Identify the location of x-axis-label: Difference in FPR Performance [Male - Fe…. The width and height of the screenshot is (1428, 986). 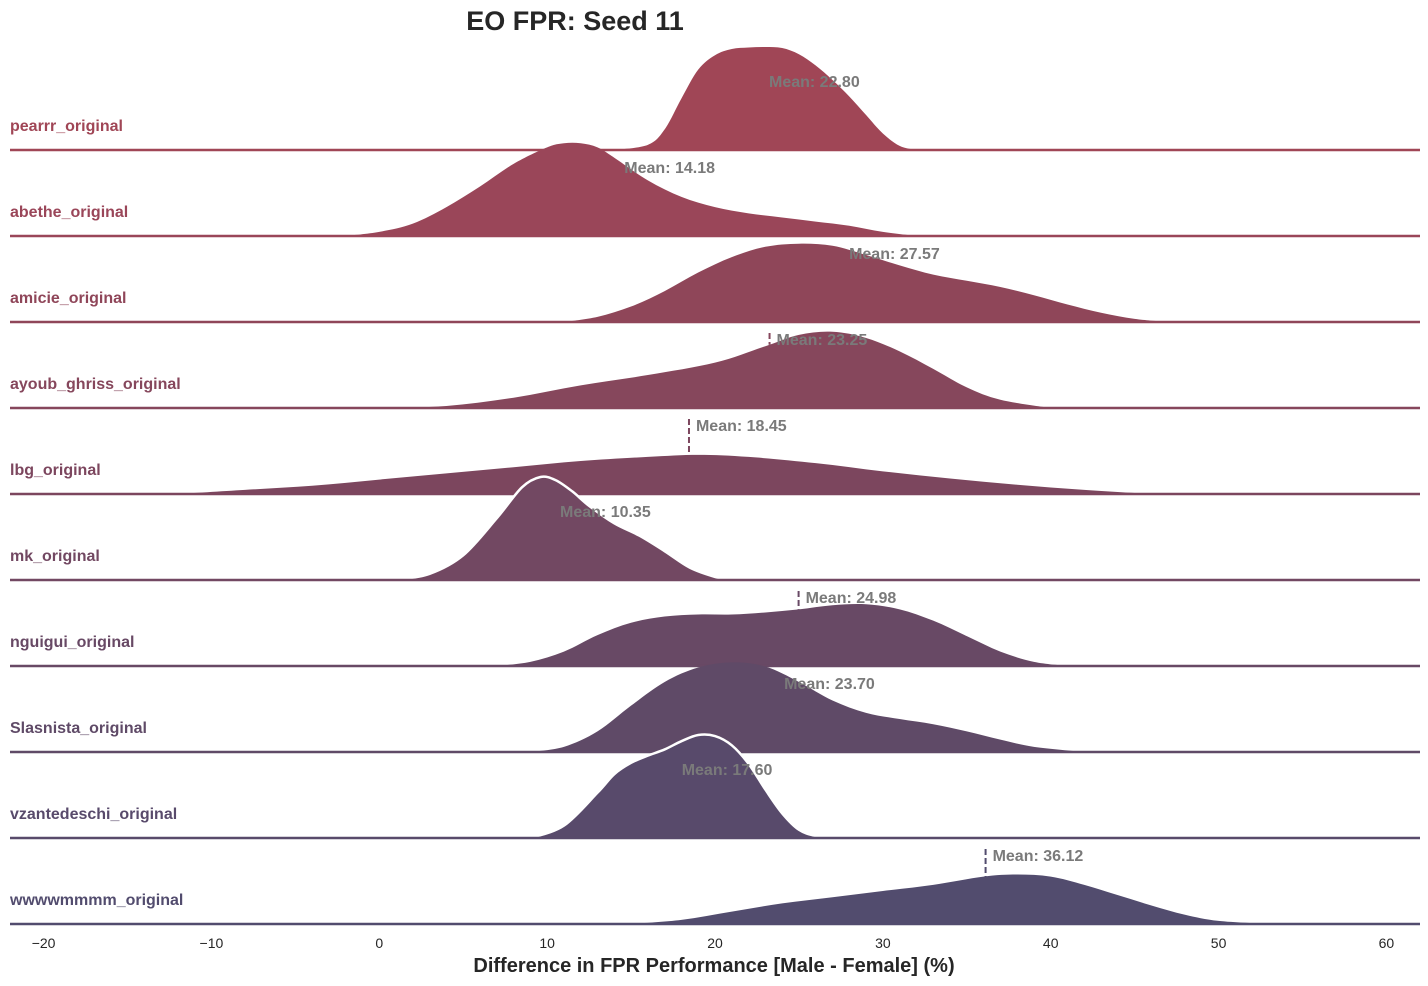
(713, 966).